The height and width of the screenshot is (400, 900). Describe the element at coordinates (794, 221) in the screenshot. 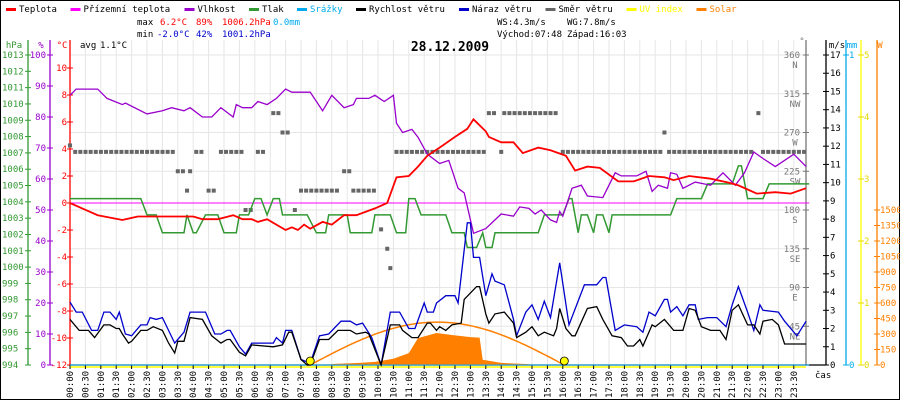

I see `direction-compass-label: S` at that location.